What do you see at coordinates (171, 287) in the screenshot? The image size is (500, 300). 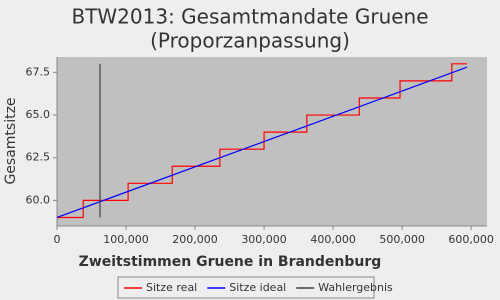 I see `legend-label: Sitze real` at bounding box center [171, 287].